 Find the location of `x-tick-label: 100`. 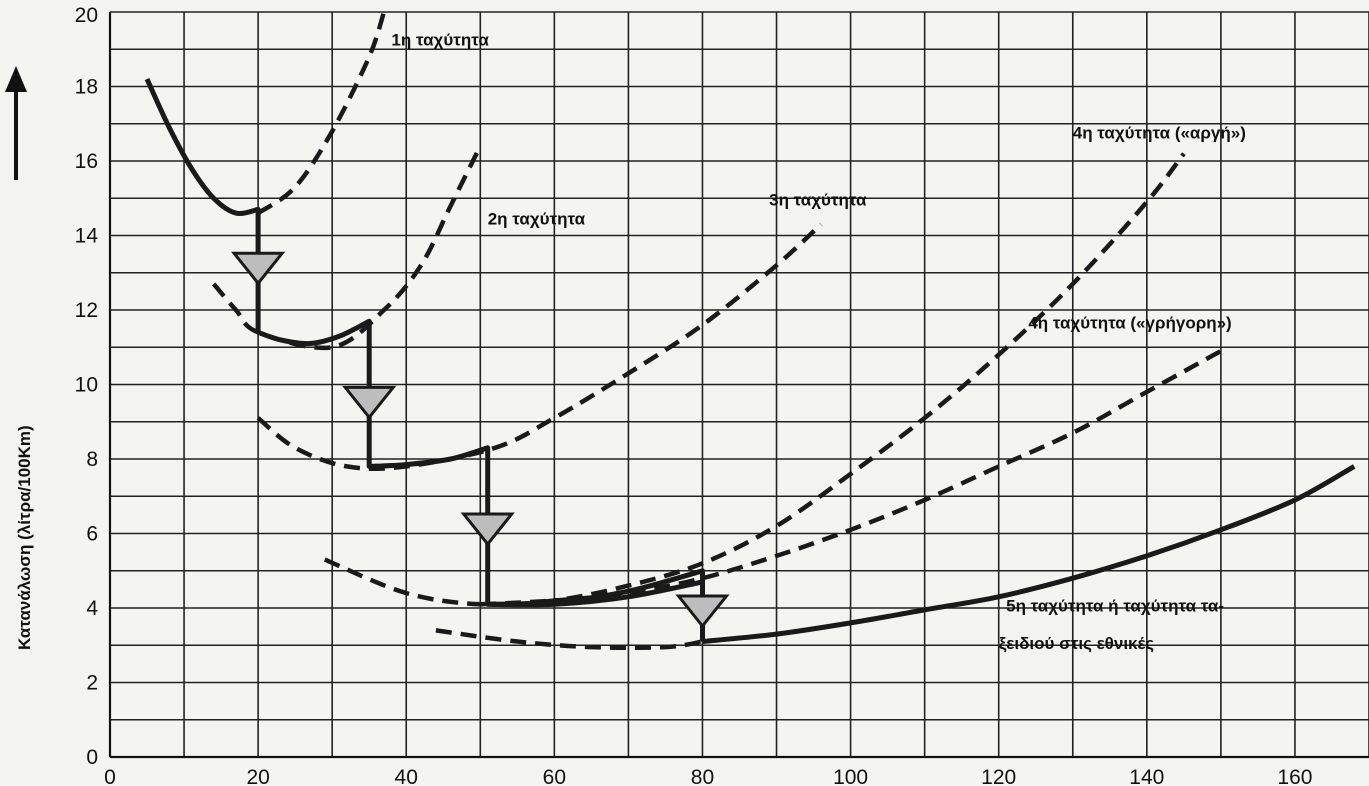

x-tick-label: 100 is located at coordinates (850, 776).